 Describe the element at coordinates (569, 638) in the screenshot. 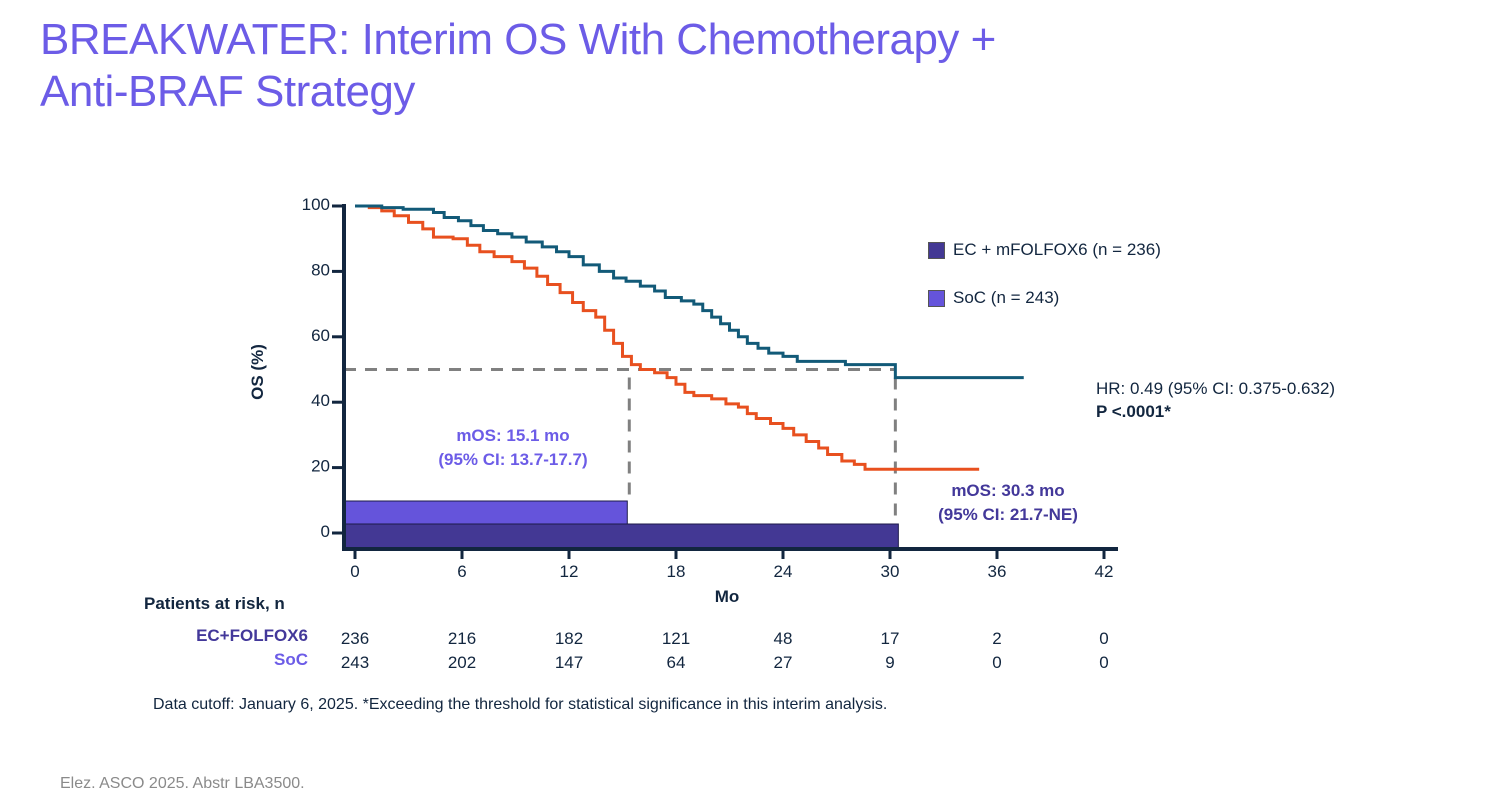

I see `risk-value-ec: 182` at that location.